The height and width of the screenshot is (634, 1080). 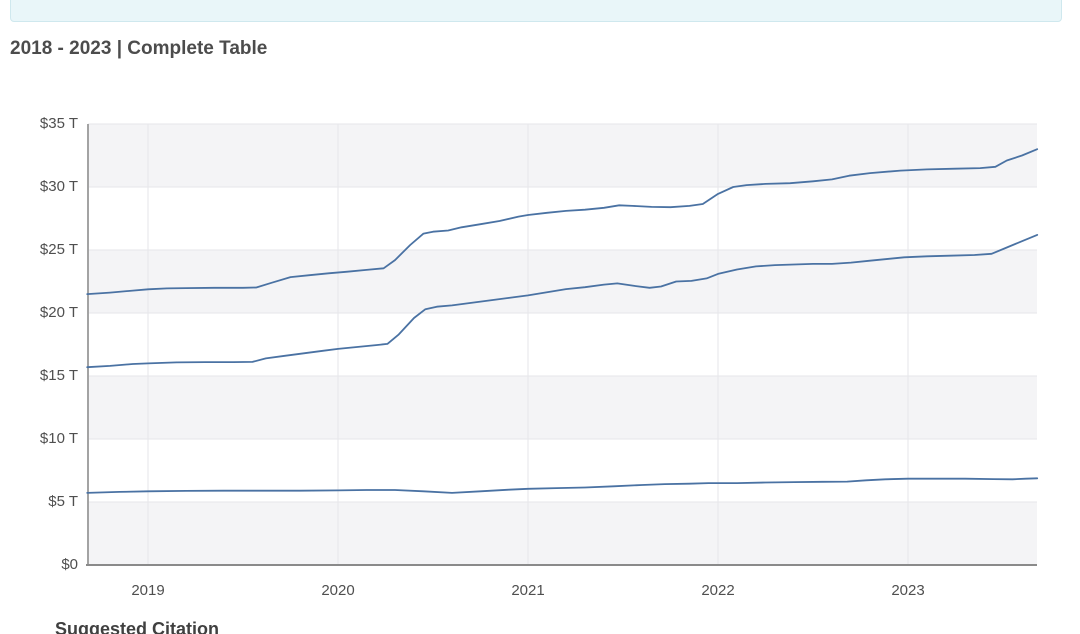 I want to click on y-tick-label-30: $30 T, so click(x=58, y=186).